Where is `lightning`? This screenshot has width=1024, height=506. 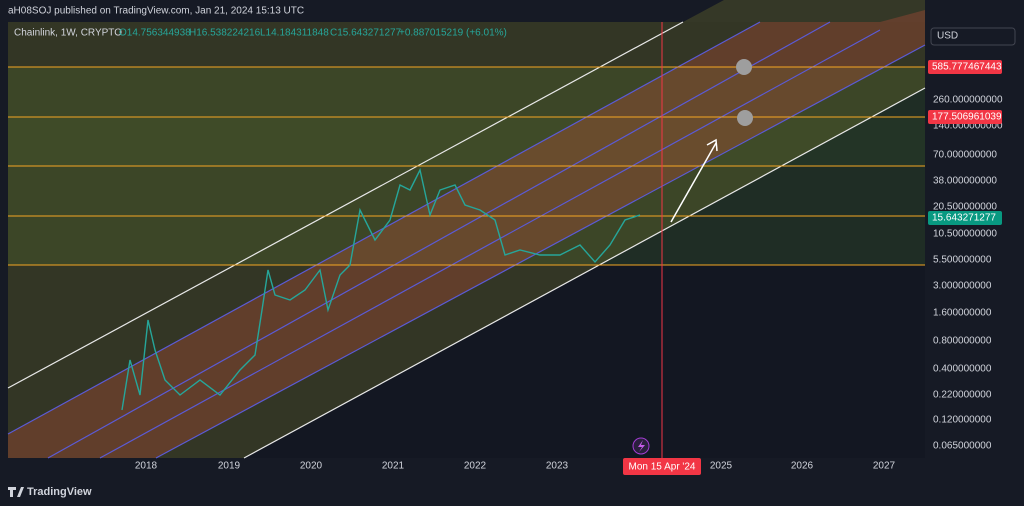
lightning is located at coordinates (641, 446).